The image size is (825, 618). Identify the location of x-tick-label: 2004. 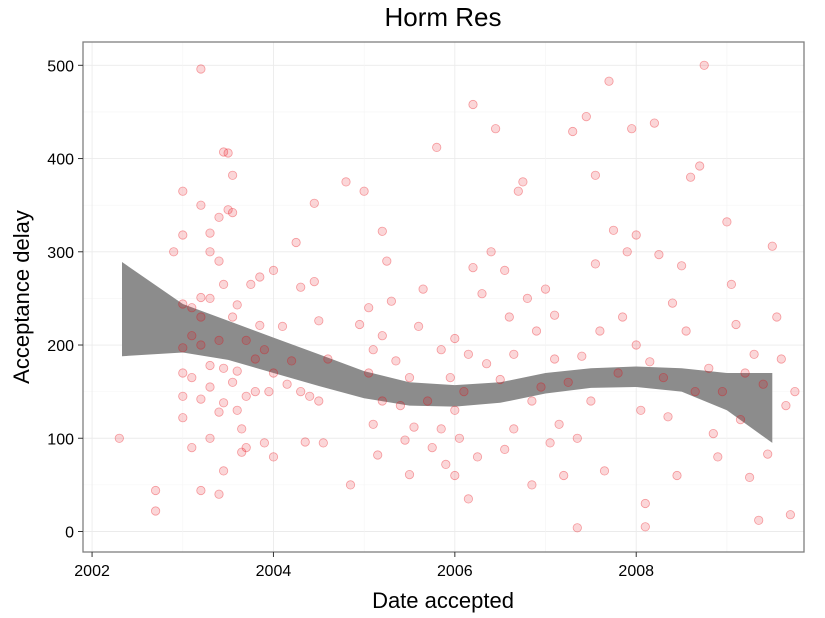
(274, 571).